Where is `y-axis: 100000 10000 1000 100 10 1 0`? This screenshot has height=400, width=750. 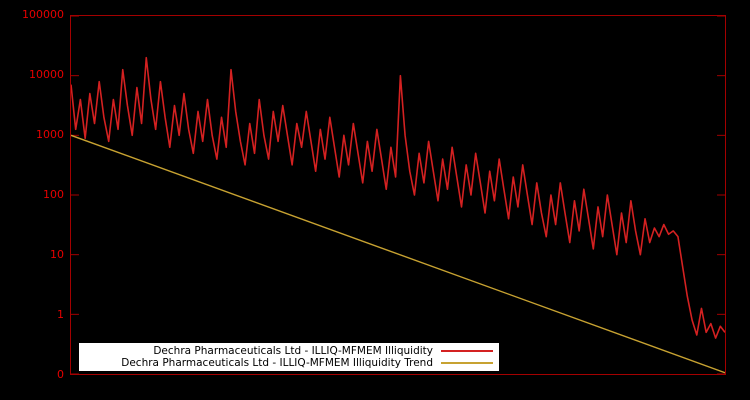
y-axis: 100000 10000 1000 100 10 1 0 is located at coordinates (32, 200).